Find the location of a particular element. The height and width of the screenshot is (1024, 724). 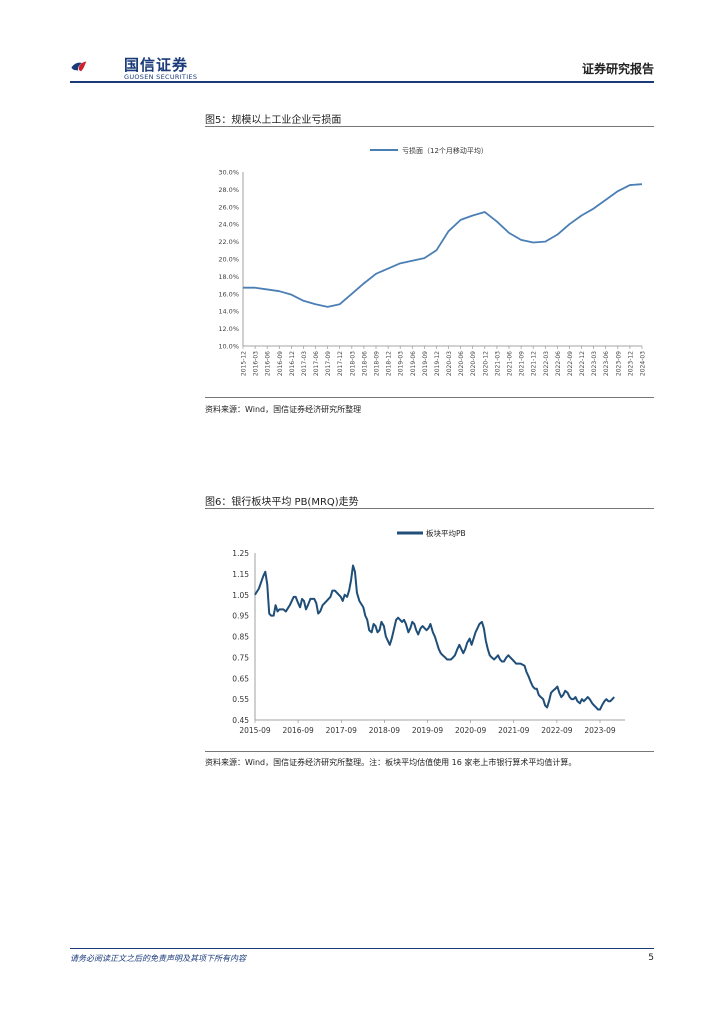

x-tick-label: 2016-12 is located at coordinates (292, 363).